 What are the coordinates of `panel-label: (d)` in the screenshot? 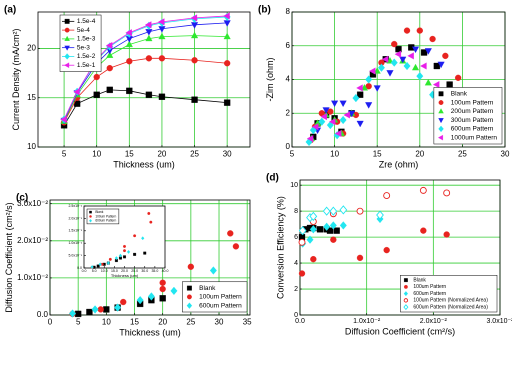 It's located at (272, 178).